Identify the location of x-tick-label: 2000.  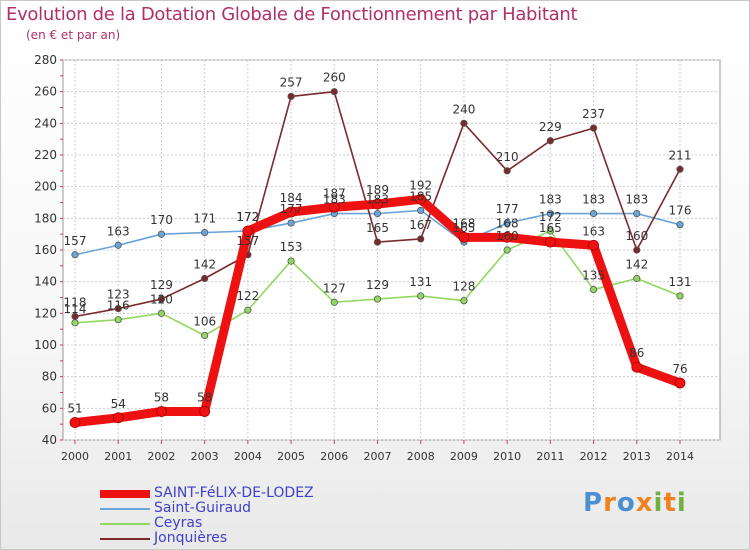
(75, 456).